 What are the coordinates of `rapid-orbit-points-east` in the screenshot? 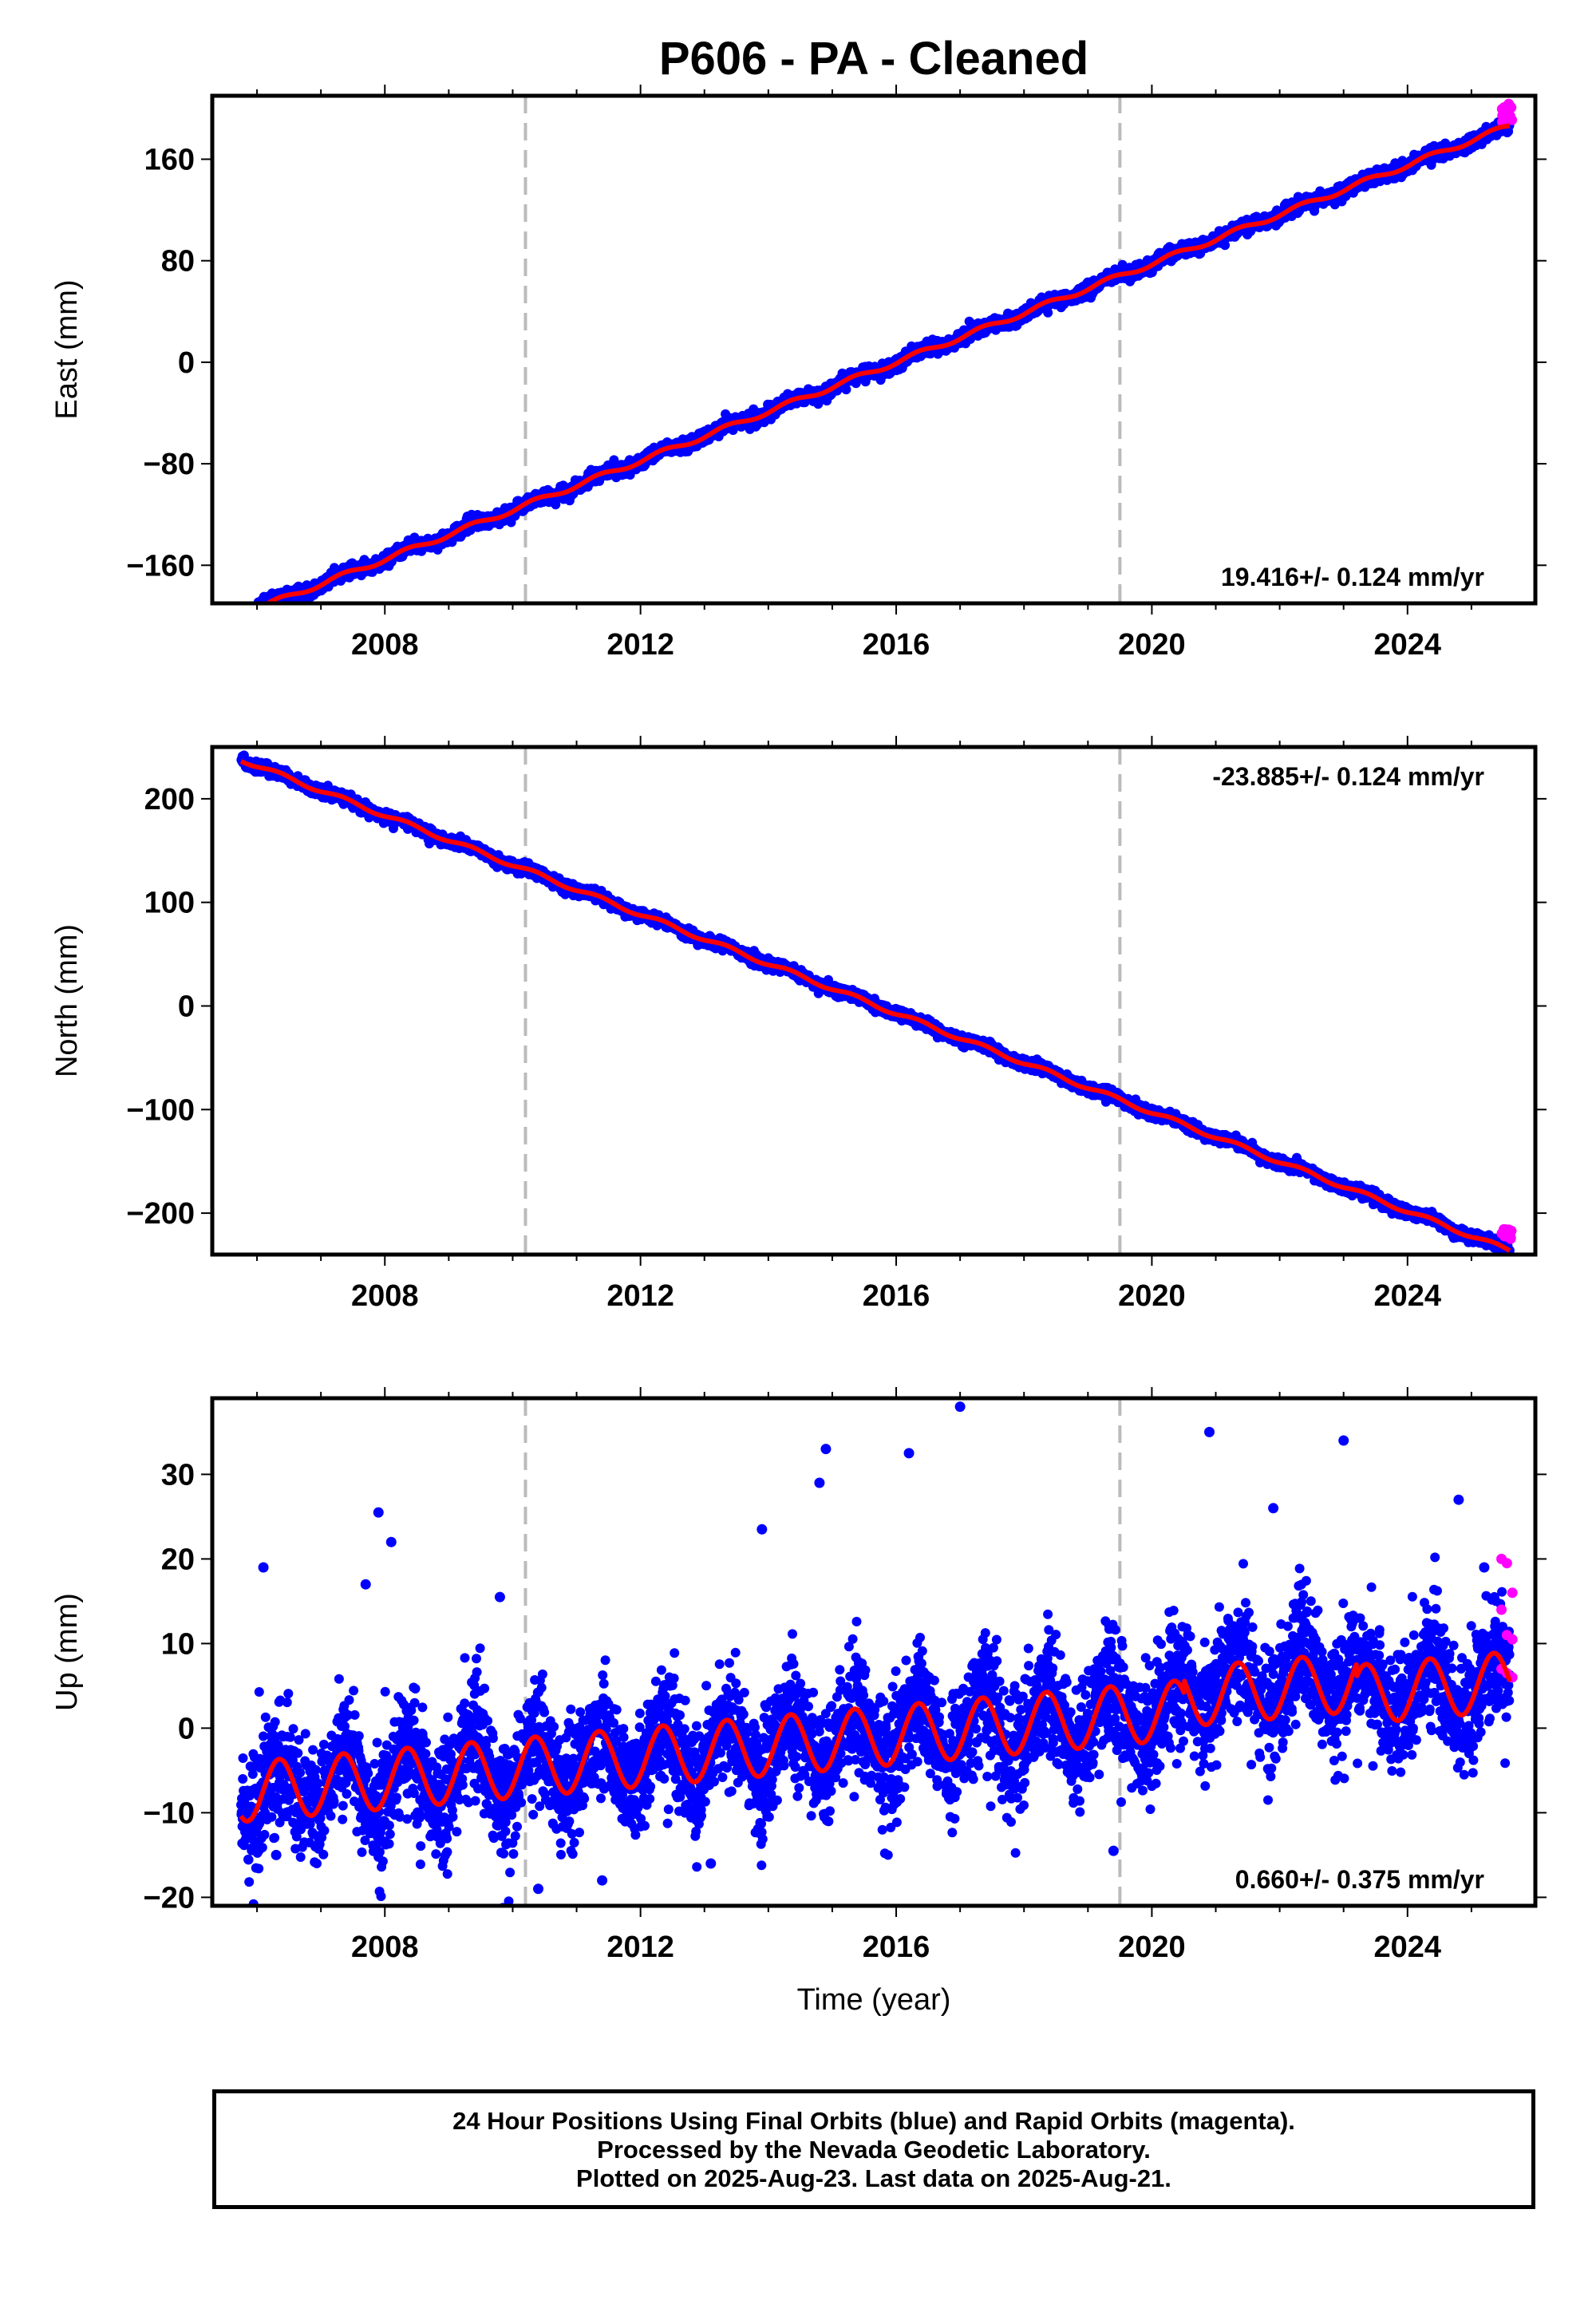 It's located at (1507, 113).